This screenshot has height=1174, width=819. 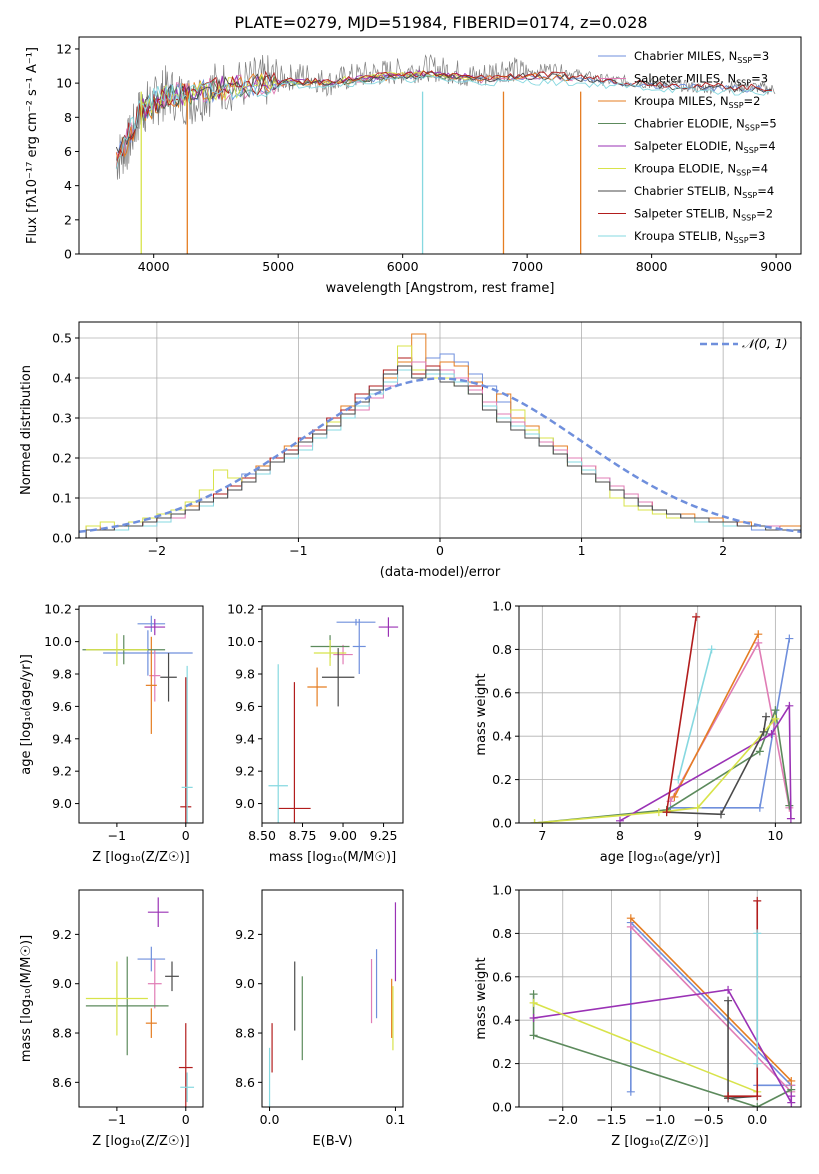 I want to click on legend-entry-label: Salpeter ELODIE, NSSP=4, so click(x=705, y=147).